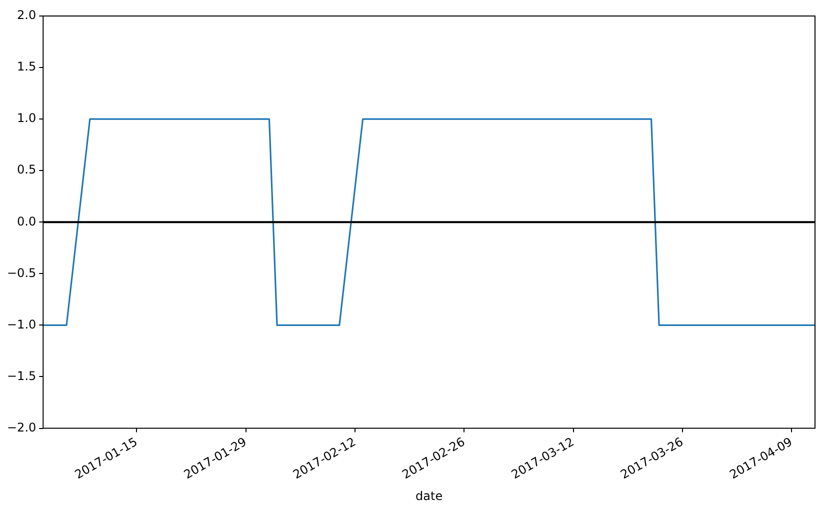 Image resolution: width=831 pixels, height=508 pixels. Describe the element at coordinates (26, 67) in the screenshot. I see `y-tick-label: 1.5` at that location.